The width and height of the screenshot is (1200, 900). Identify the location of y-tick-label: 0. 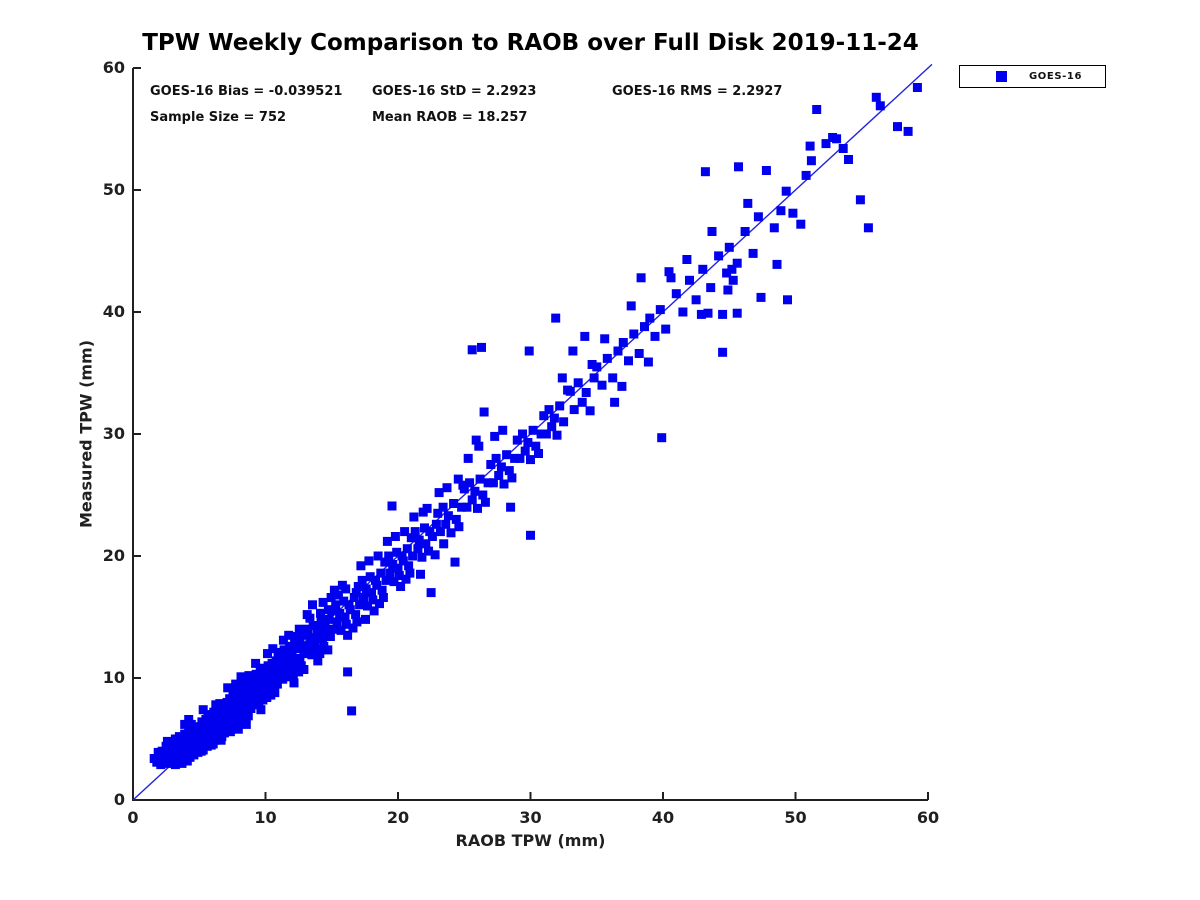
(119, 799).